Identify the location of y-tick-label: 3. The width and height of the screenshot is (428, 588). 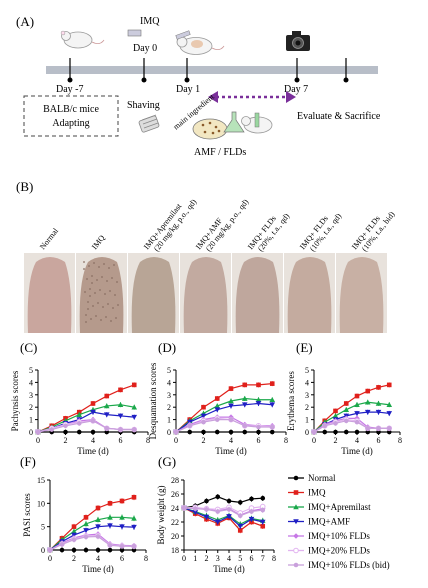
(169, 395).